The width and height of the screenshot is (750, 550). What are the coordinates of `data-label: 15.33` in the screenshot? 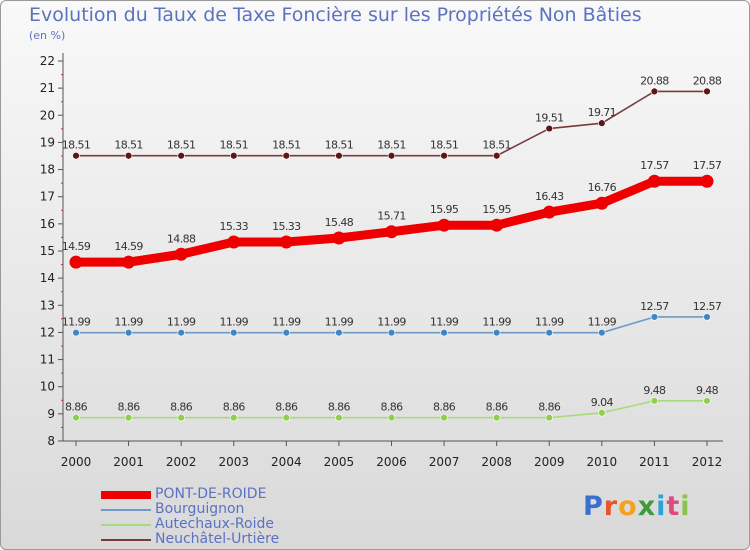 It's located at (286, 226).